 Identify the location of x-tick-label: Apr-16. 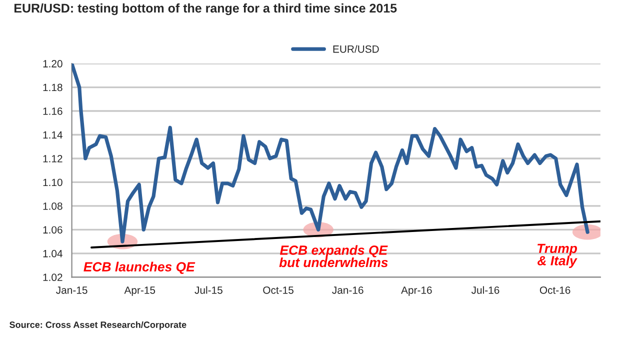
(416, 291).